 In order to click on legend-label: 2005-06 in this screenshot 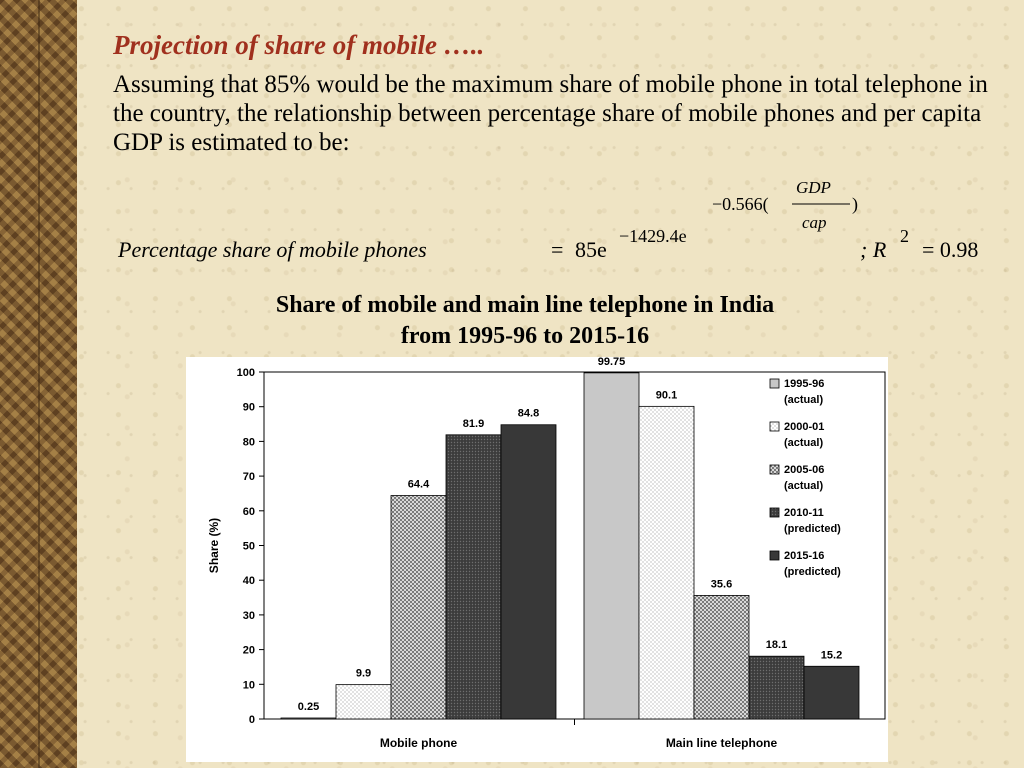, I will do `click(804, 470)`.